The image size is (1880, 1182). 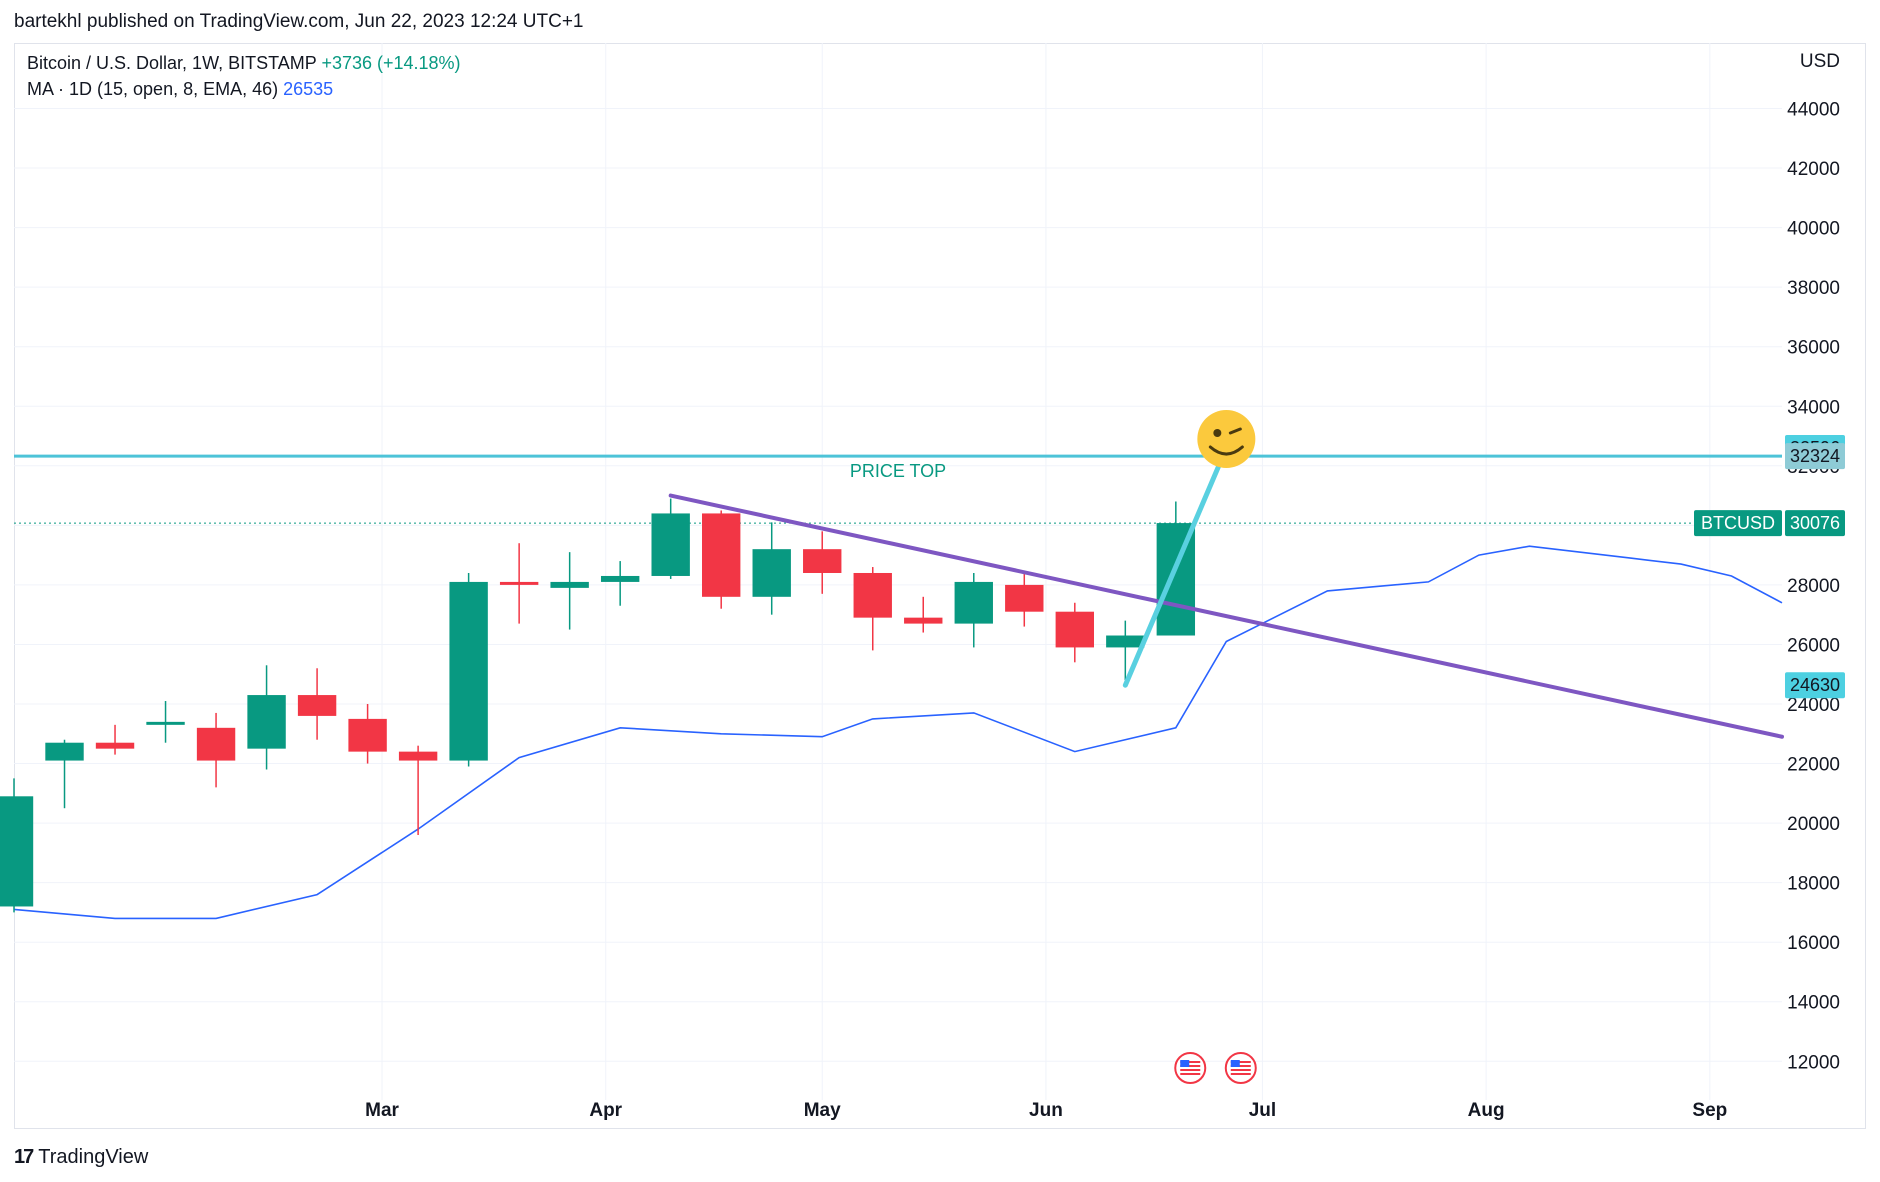 What do you see at coordinates (1813, 943) in the screenshot?
I see `y-tick-label: 16000` at bounding box center [1813, 943].